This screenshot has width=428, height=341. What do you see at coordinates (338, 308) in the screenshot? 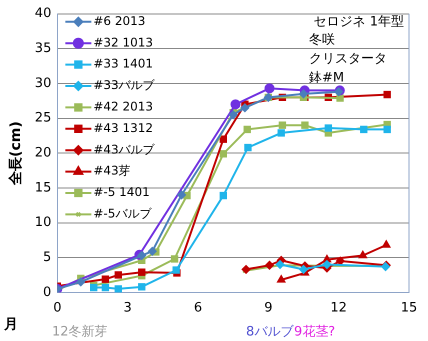
I see `x-tick-label: 12` at bounding box center [338, 308].